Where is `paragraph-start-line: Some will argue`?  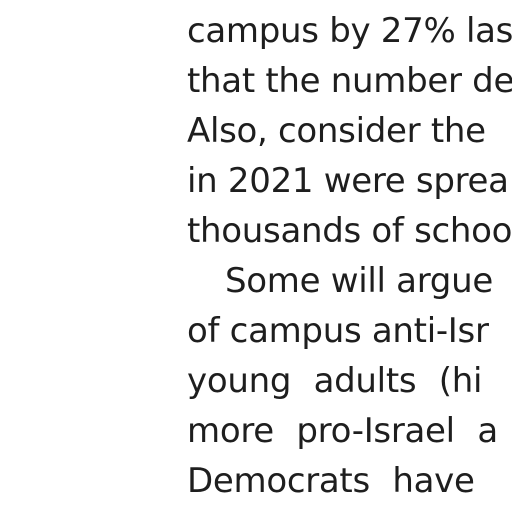
paragraph-start-line: Some will argue is located at coordinates (359, 281).